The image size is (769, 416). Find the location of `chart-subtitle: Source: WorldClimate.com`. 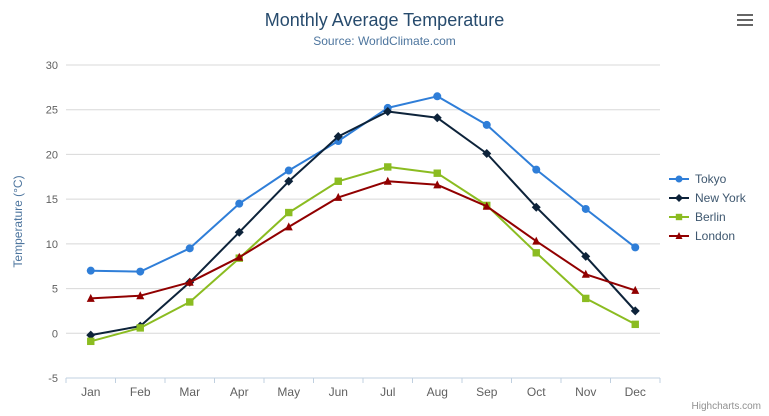

chart-subtitle: Source: WorldClimate.com is located at coordinates (384, 41).